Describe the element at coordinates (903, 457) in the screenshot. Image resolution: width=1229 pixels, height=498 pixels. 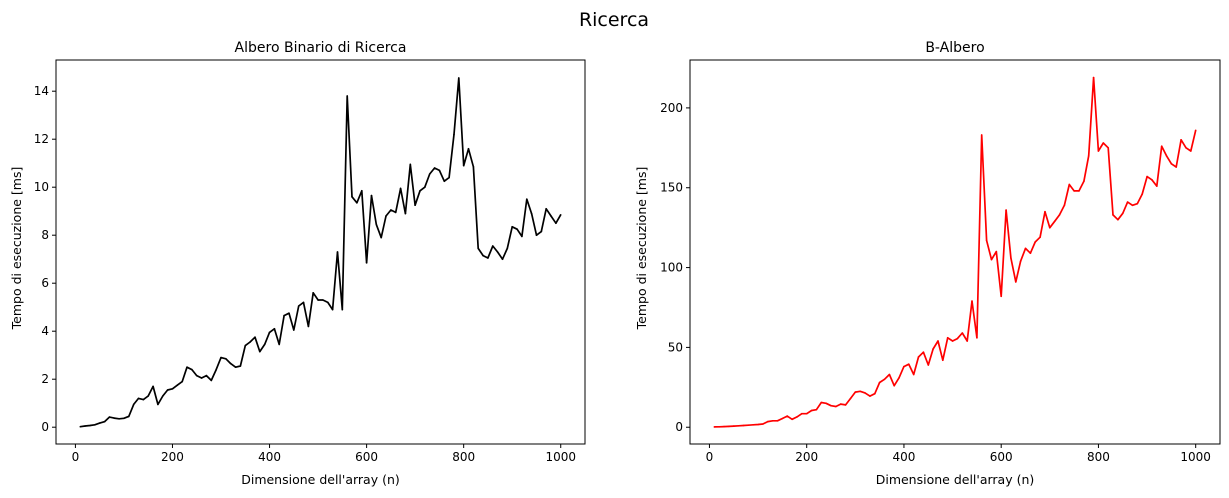
I see `x-tick-label: 400` at that location.